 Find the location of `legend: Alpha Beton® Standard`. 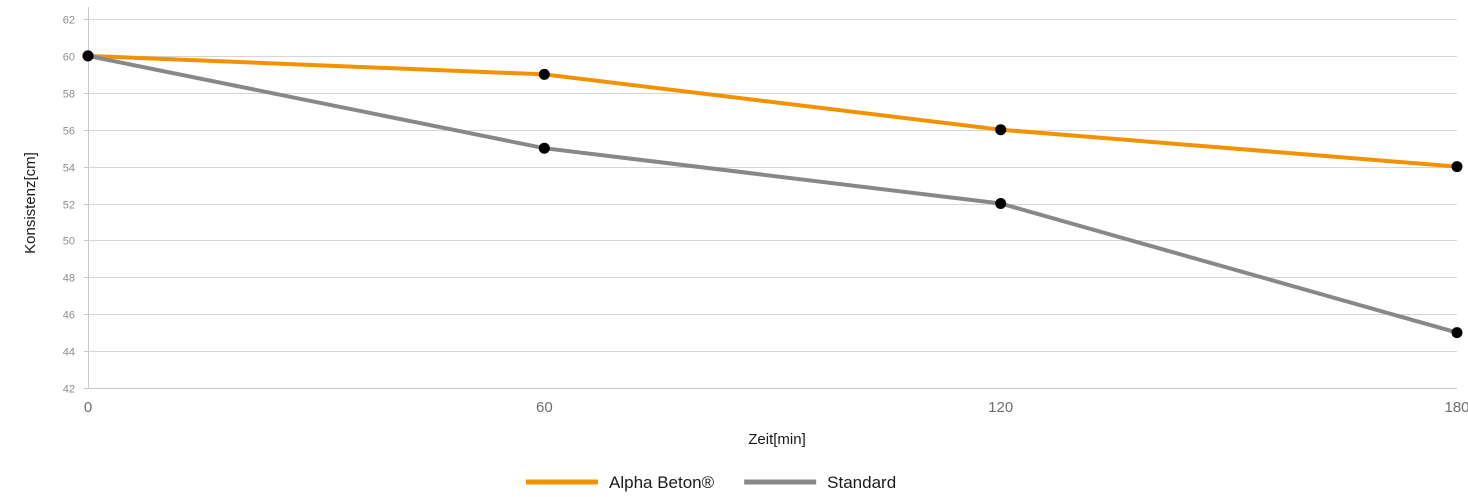

legend: Alpha Beton® Standard is located at coordinates (711, 482).